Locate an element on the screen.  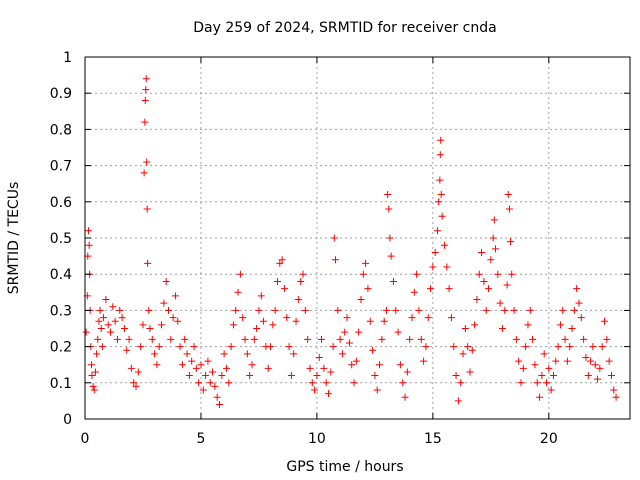
x-tick-label: 10 is located at coordinates (317, 439).